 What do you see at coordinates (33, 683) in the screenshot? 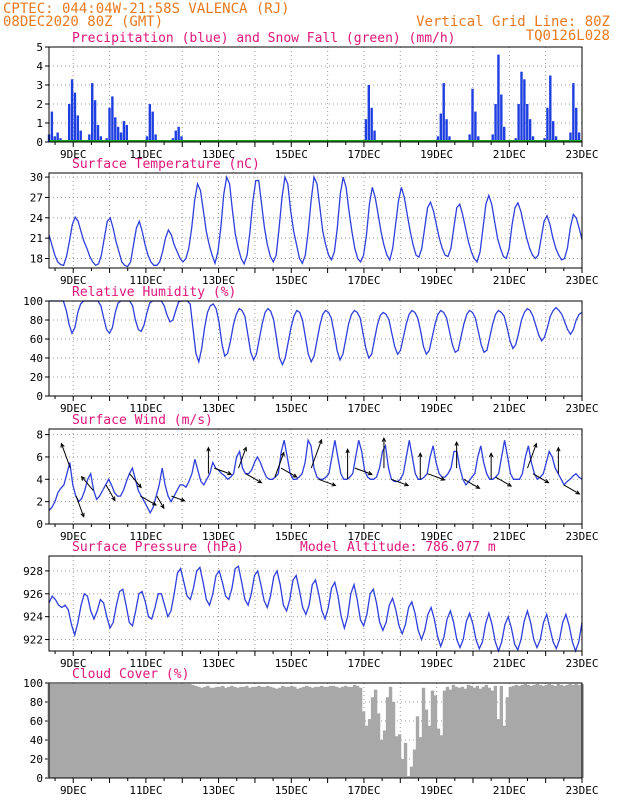
I see `y-tick-label: 100` at bounding box center [33, 683].